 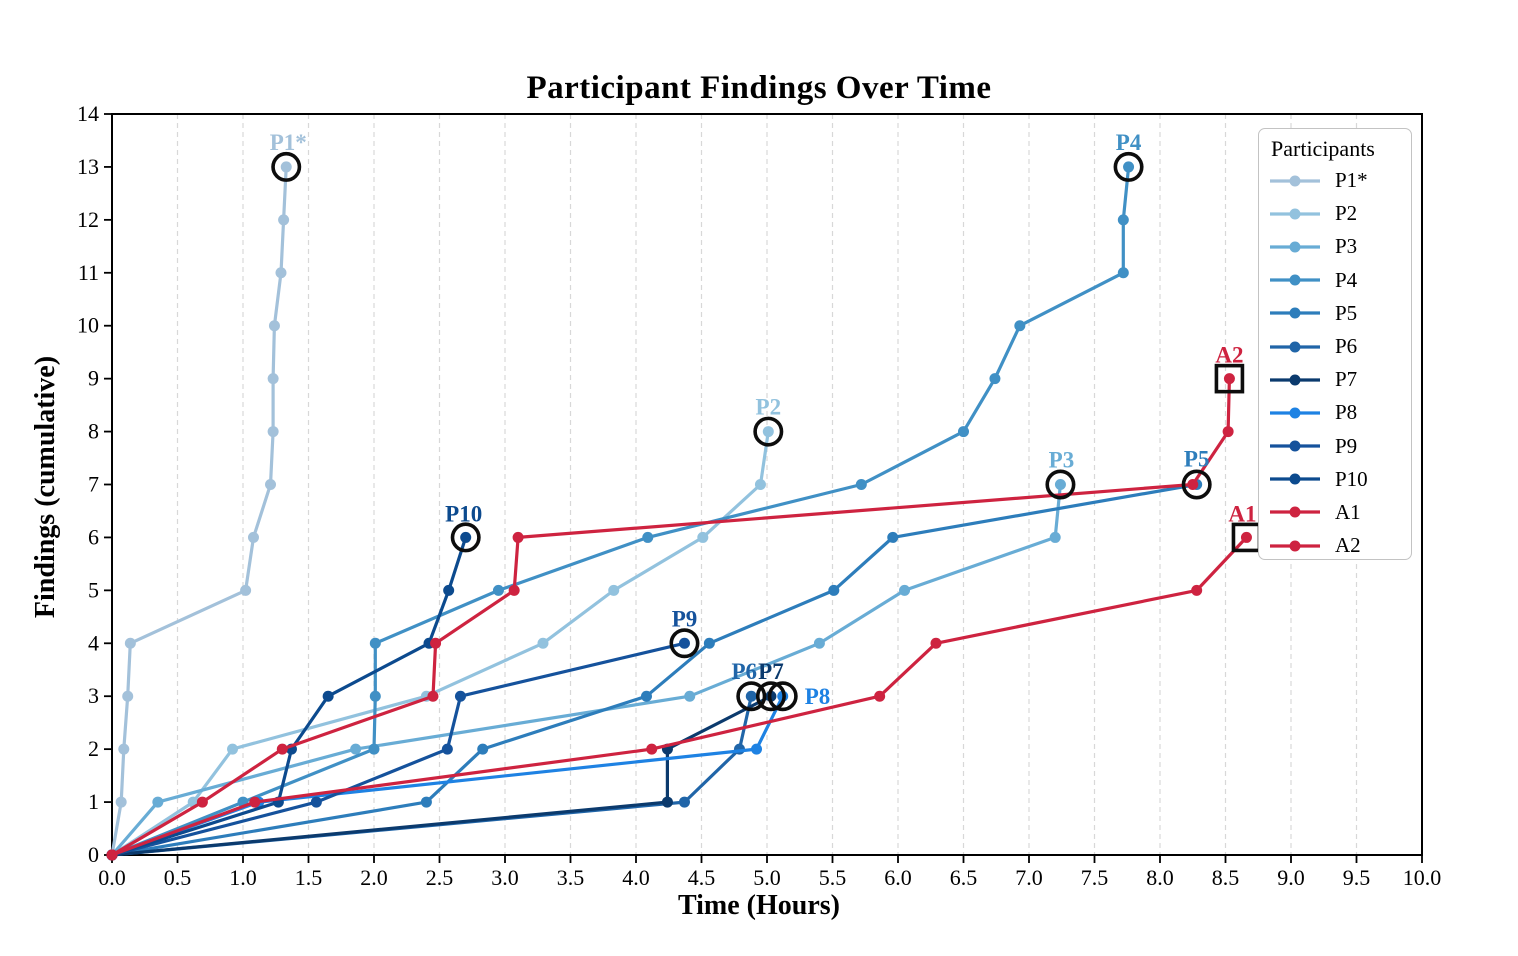 I want to click on legend-item-A2: A2, so click(x=1339, y=545).